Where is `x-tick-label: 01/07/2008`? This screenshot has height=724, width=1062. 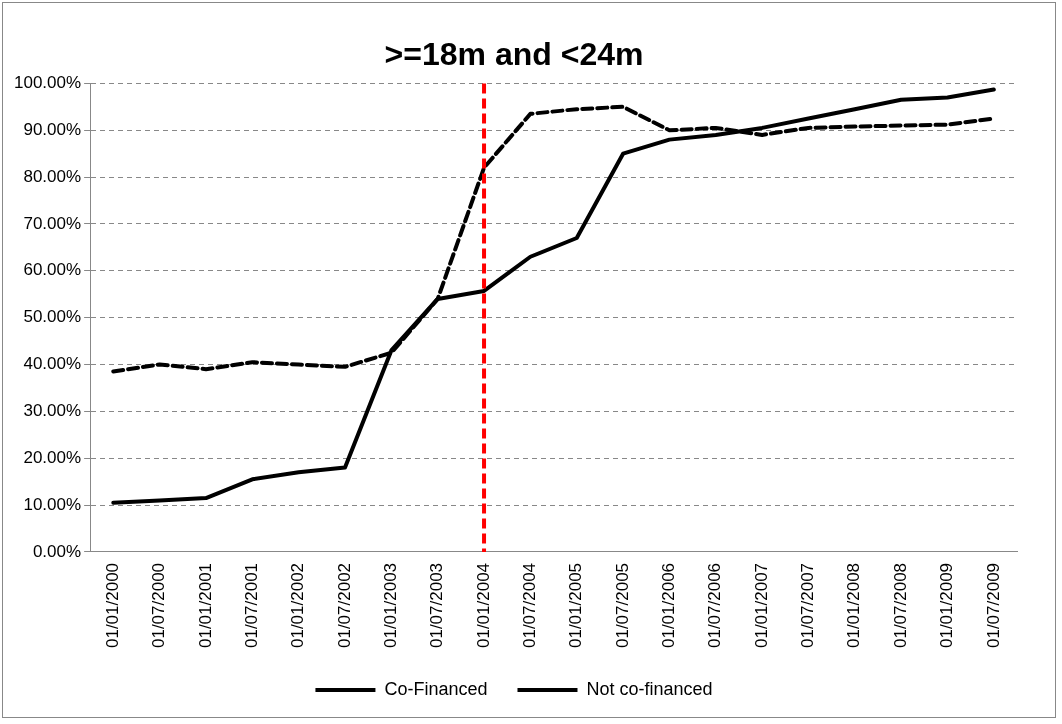 x-tick-label: 01/07/2008 is located at coordinates (900, 605).